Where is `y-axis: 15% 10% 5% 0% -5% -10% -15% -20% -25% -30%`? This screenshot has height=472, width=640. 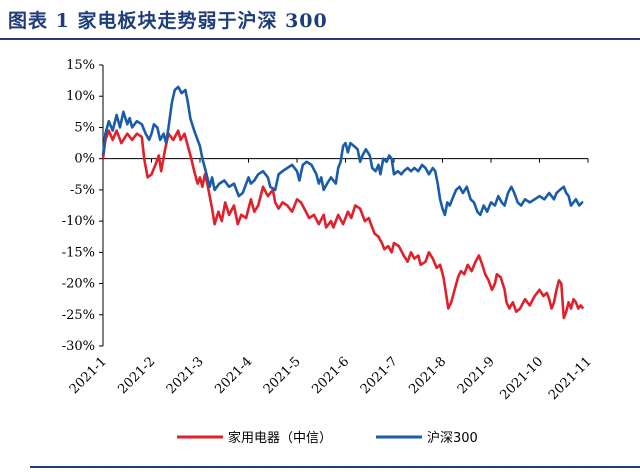
y-axis: 15% 10% 5% 0% -5% -10% -15% -20% -25% -30% is located at coordinates (83, 206).